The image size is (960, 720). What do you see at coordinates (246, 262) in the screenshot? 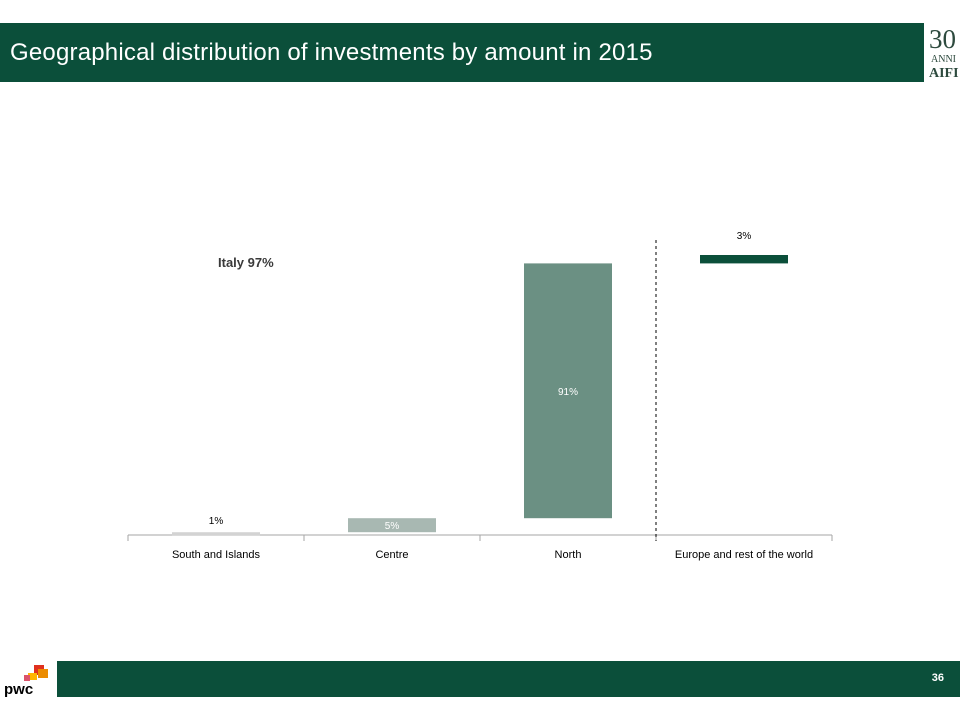
I see `italy-annotation: Italy 97%` at bounding box center [246, 262].